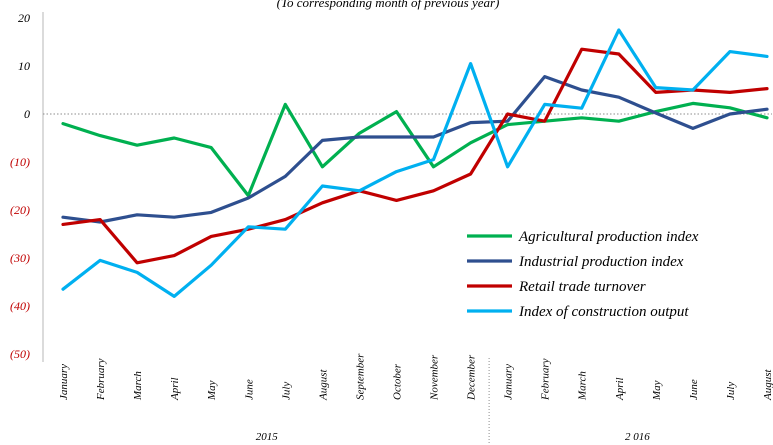  Describe the element at coordinates (20, 354) in the screenshot. I see `y-tick-label: (50)` at that location.